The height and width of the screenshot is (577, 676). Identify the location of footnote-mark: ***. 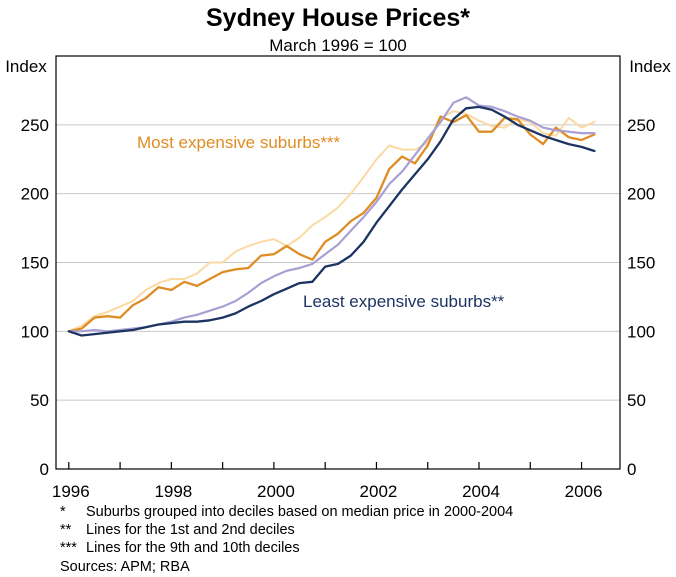
(68, 548).